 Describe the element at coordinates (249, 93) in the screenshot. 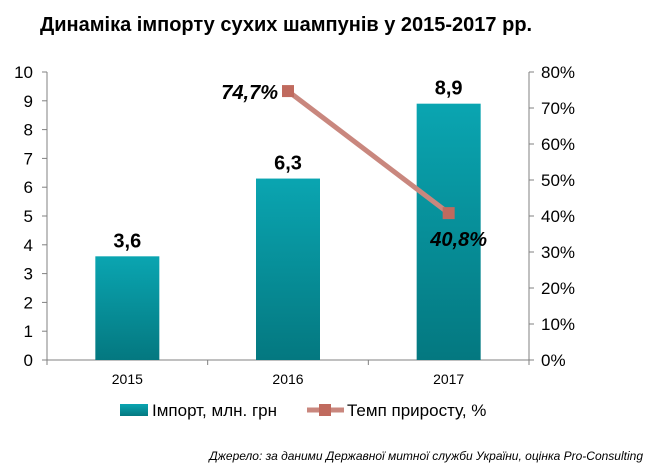

I see `line-data-label: 74,7%` at that location.